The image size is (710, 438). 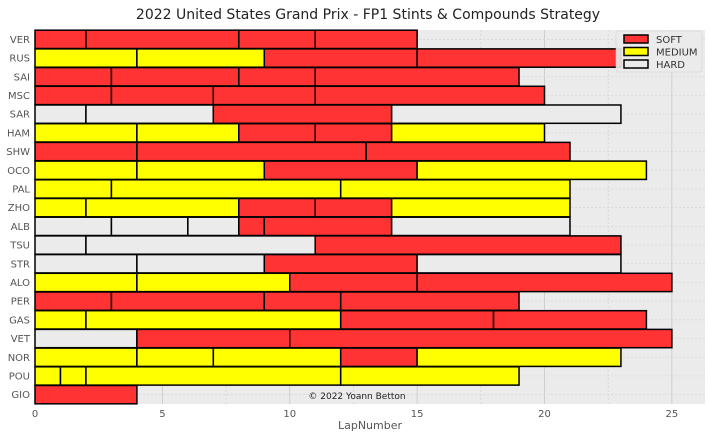 What do you see at coordinates (636, 64) in the screenshot?
I see `legend-swatch-hard` at bounding box center [636, 64].